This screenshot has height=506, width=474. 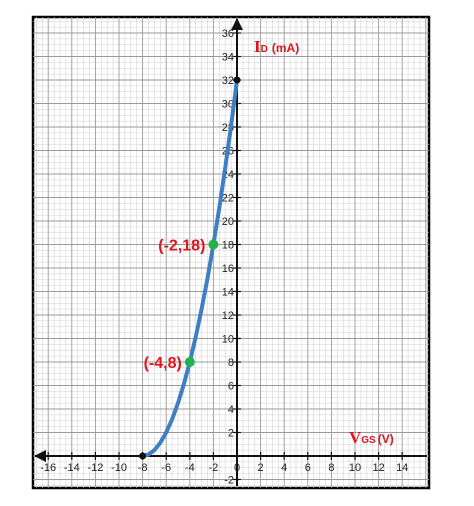 What do you see at coordinates (143, 468) in the screenshot?
I see `x-tick-label: -8` at bounding box center [143, 468].